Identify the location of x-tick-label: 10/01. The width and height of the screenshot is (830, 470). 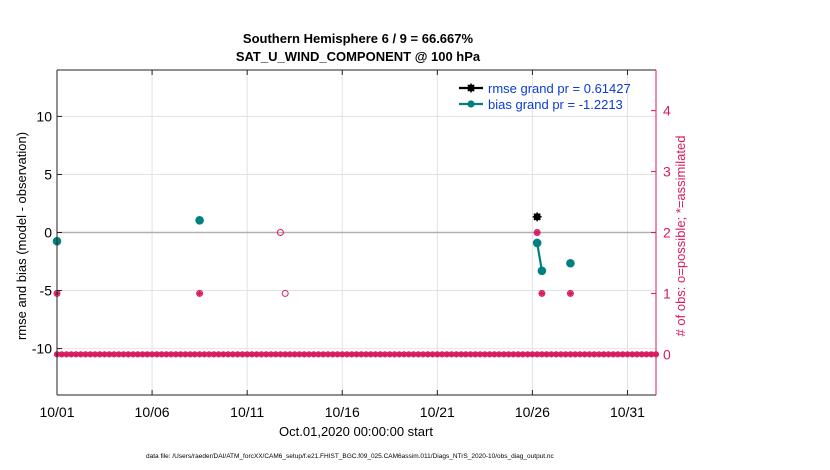
(56, 412).